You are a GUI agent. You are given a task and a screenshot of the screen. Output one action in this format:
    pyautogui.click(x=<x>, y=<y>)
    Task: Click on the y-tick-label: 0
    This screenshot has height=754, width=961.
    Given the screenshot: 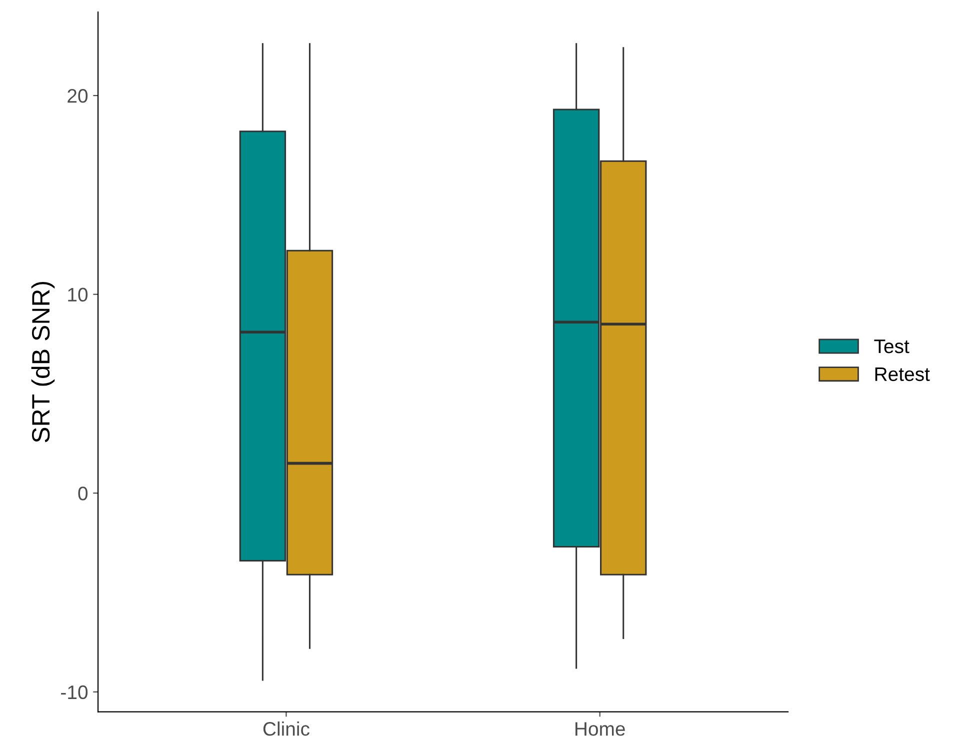 What is the action you would take?
    pyautogui.click(x=83, y=493)
    